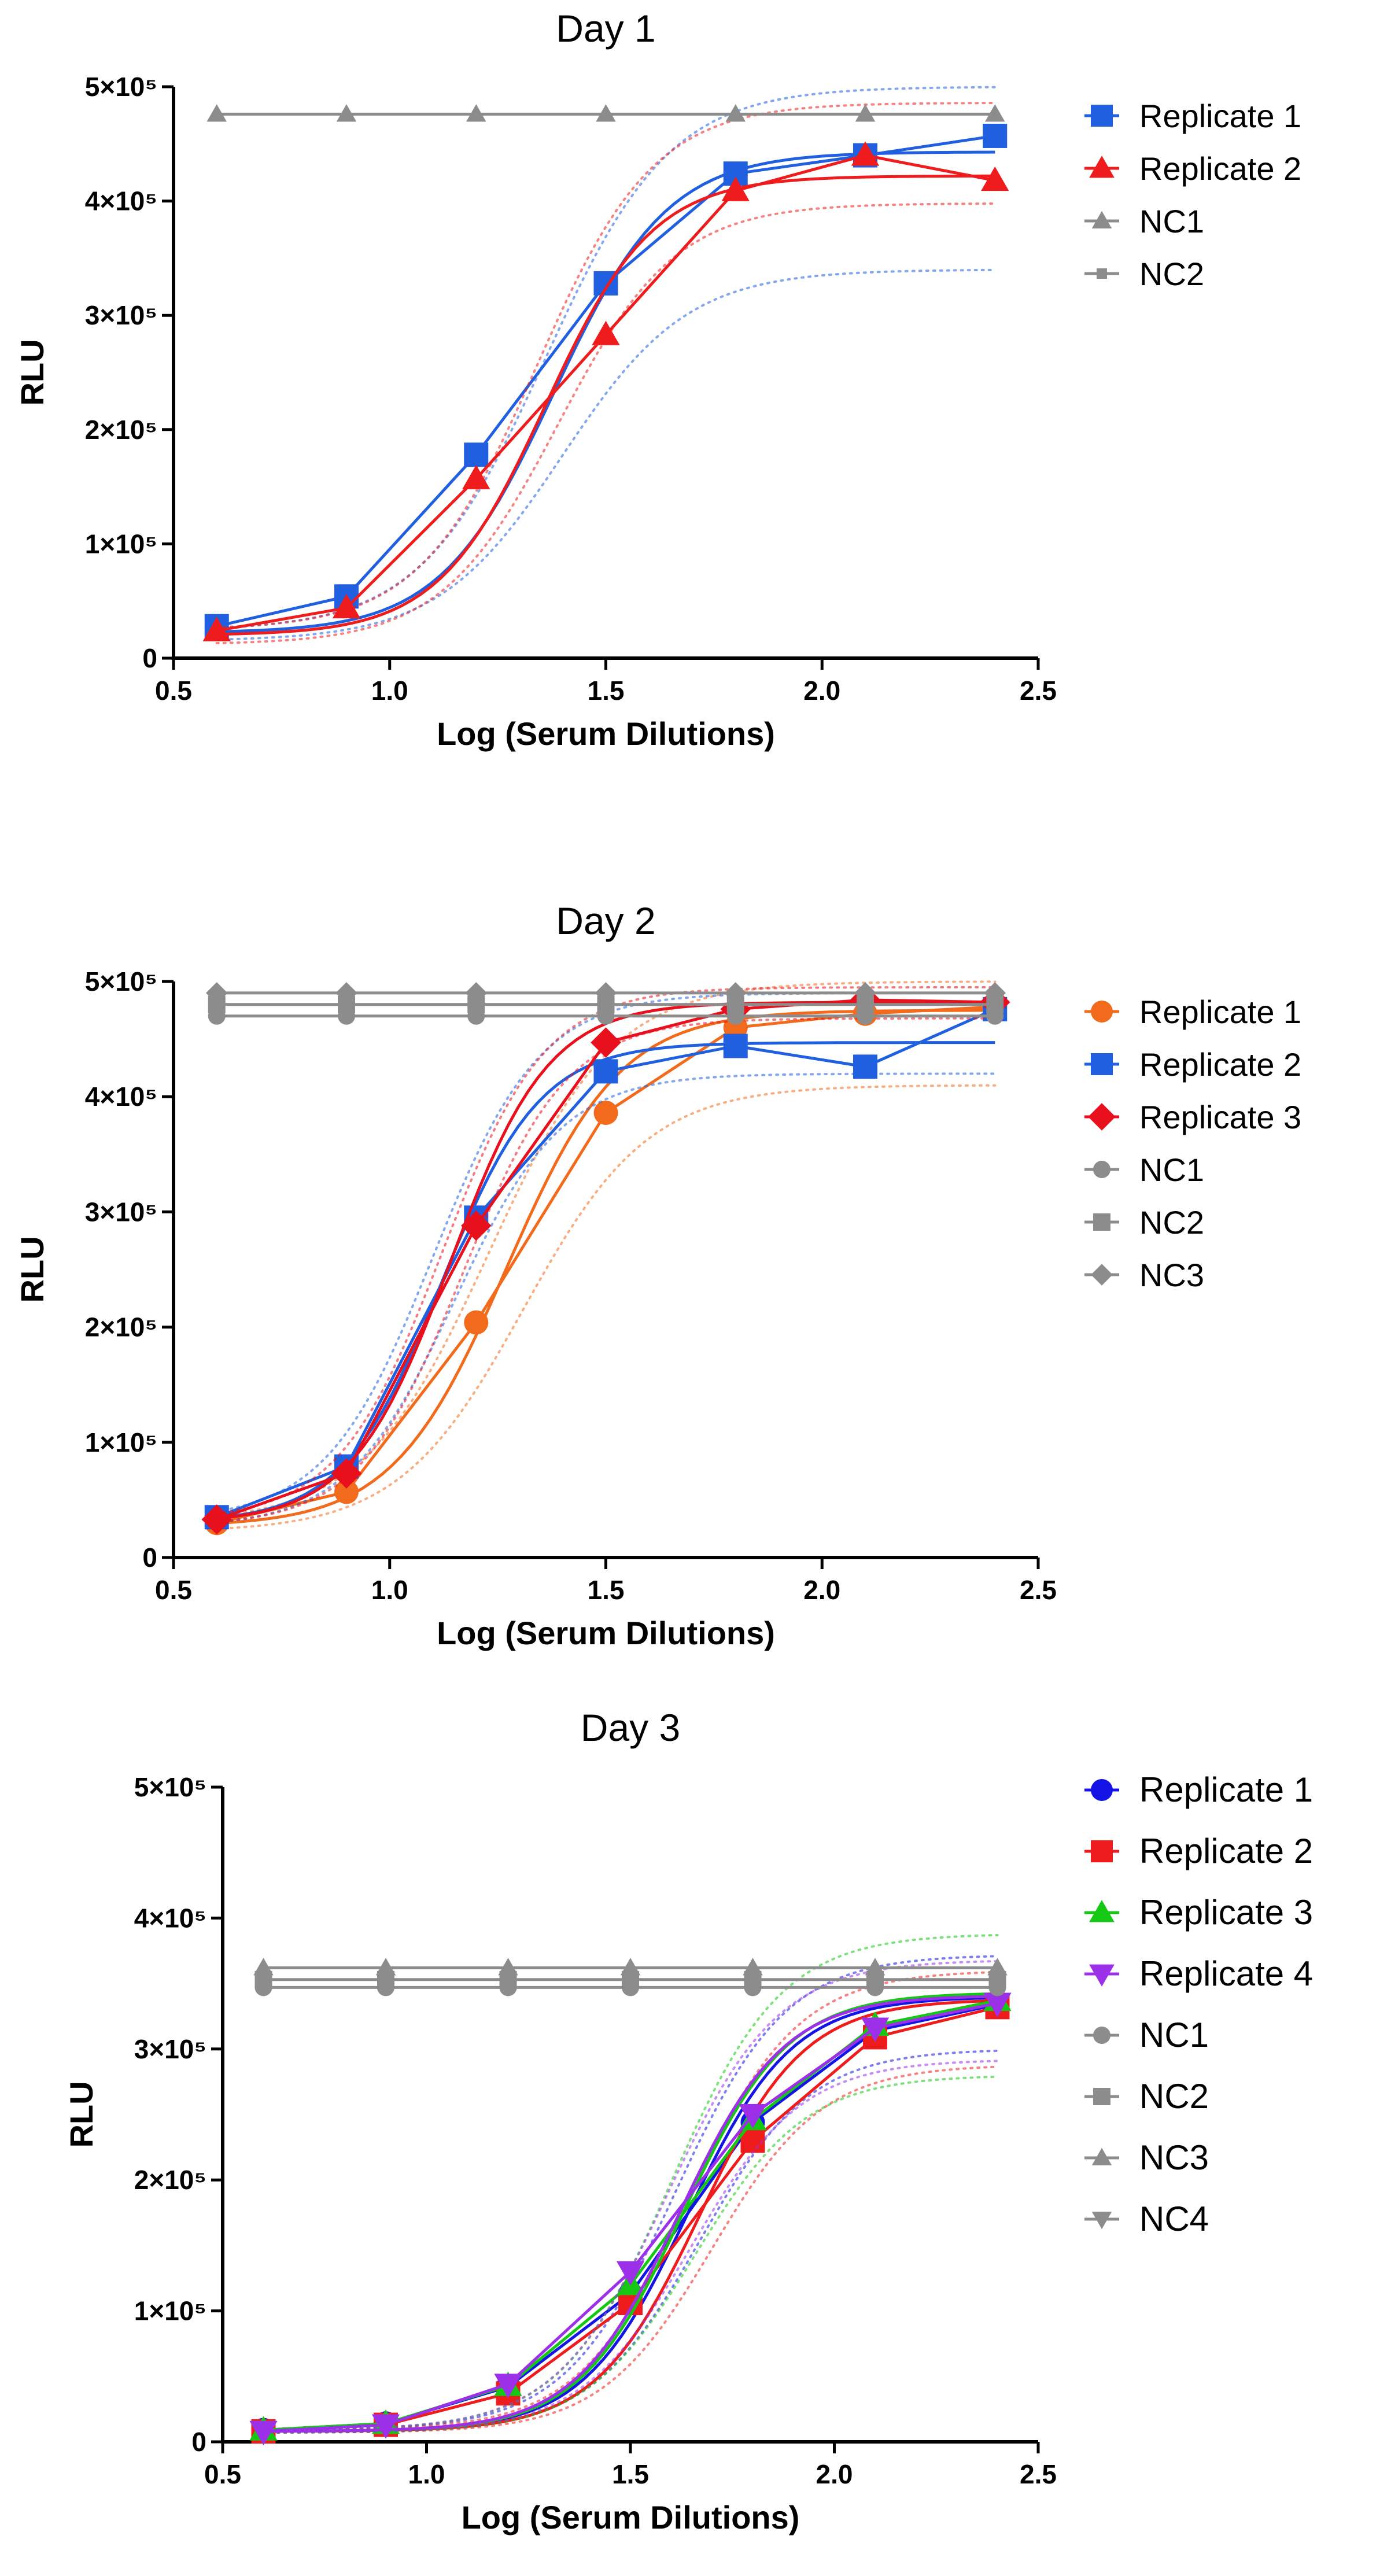 This screenshot has width=1391, height=2576. I want to click on y-tick-label: 1×10⁵, so click(121, 1442).